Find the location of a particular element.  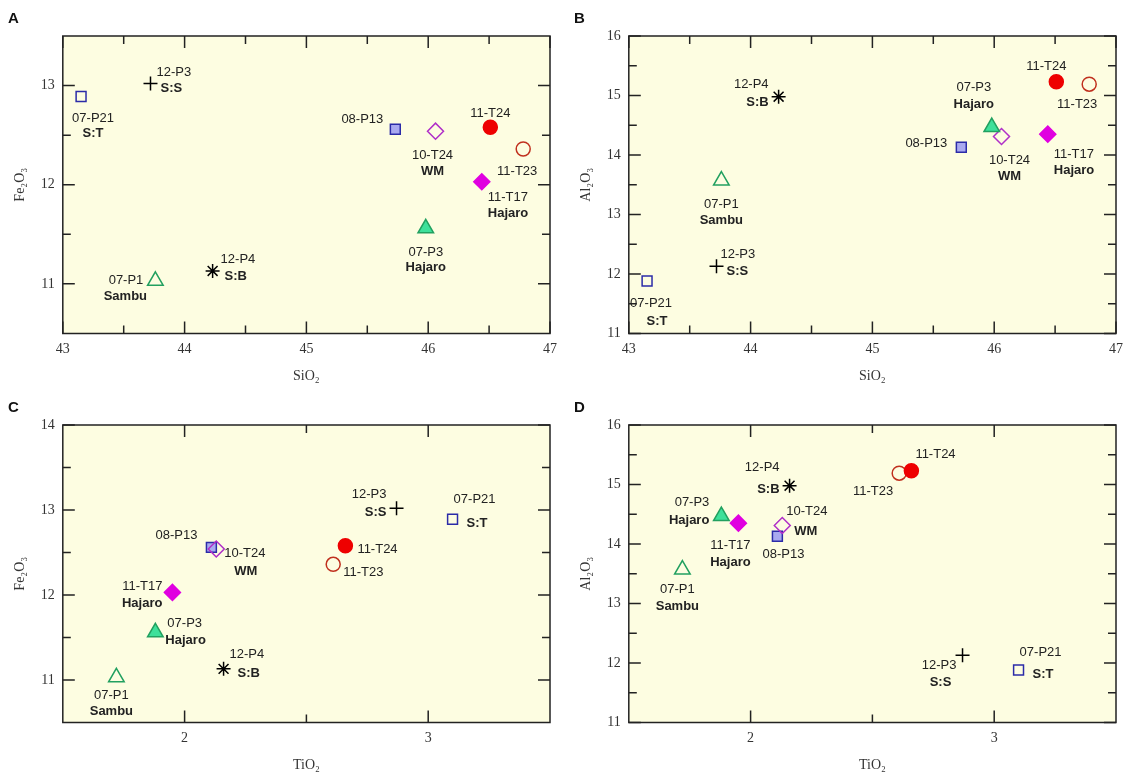

chart-title: D is located at coordinates (579, 407).